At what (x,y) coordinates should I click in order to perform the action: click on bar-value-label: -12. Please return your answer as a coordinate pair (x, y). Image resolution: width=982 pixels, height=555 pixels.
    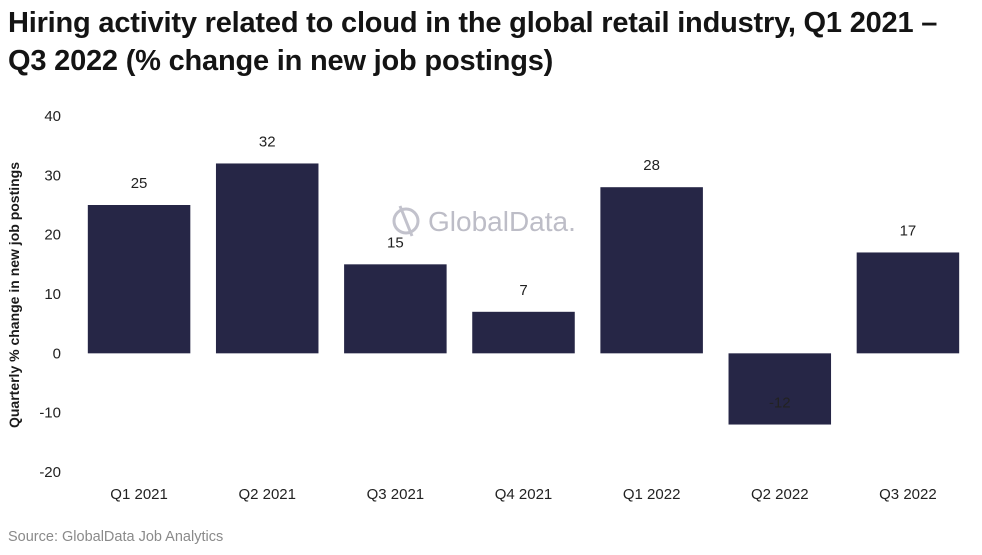
    Looking at the image, I should click on (780, 403).